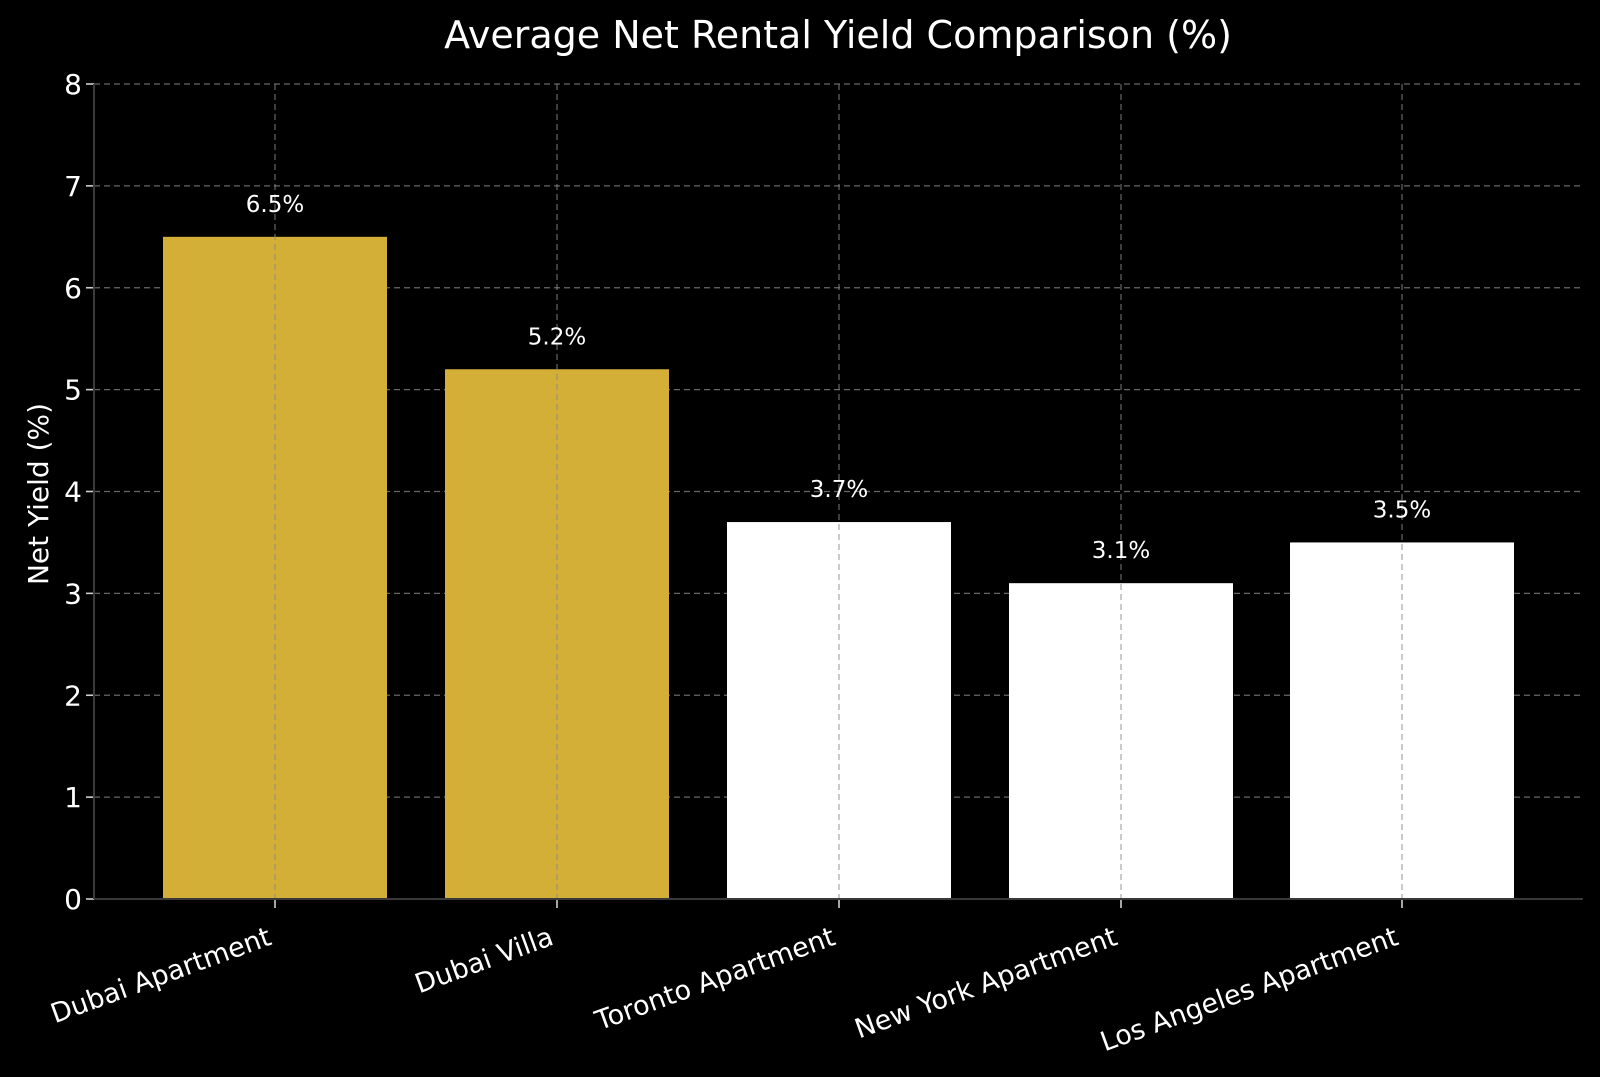 This screenshot has height=1077, width=1600. Describe the element at coordinates (73, 288) in the screenshot. I see `y-tick-label: 6` at that location.